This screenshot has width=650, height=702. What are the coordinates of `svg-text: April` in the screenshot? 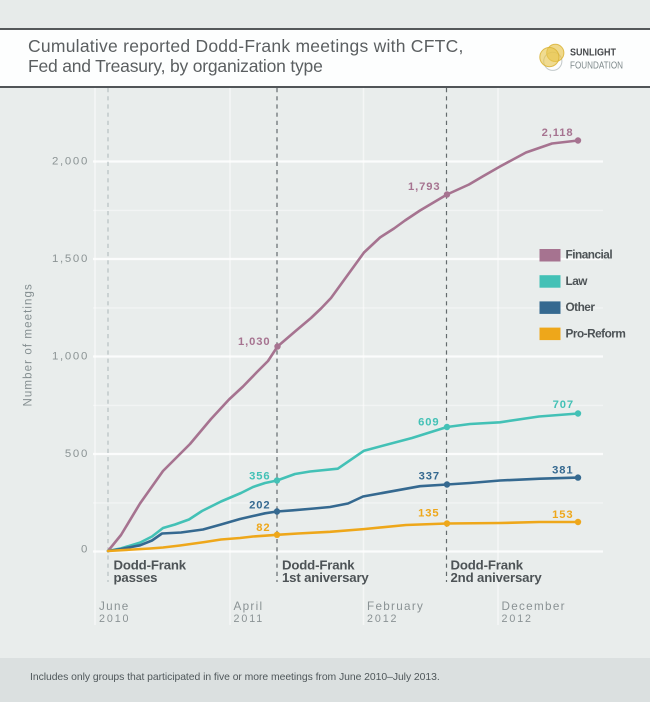 It's located at (249, 606).